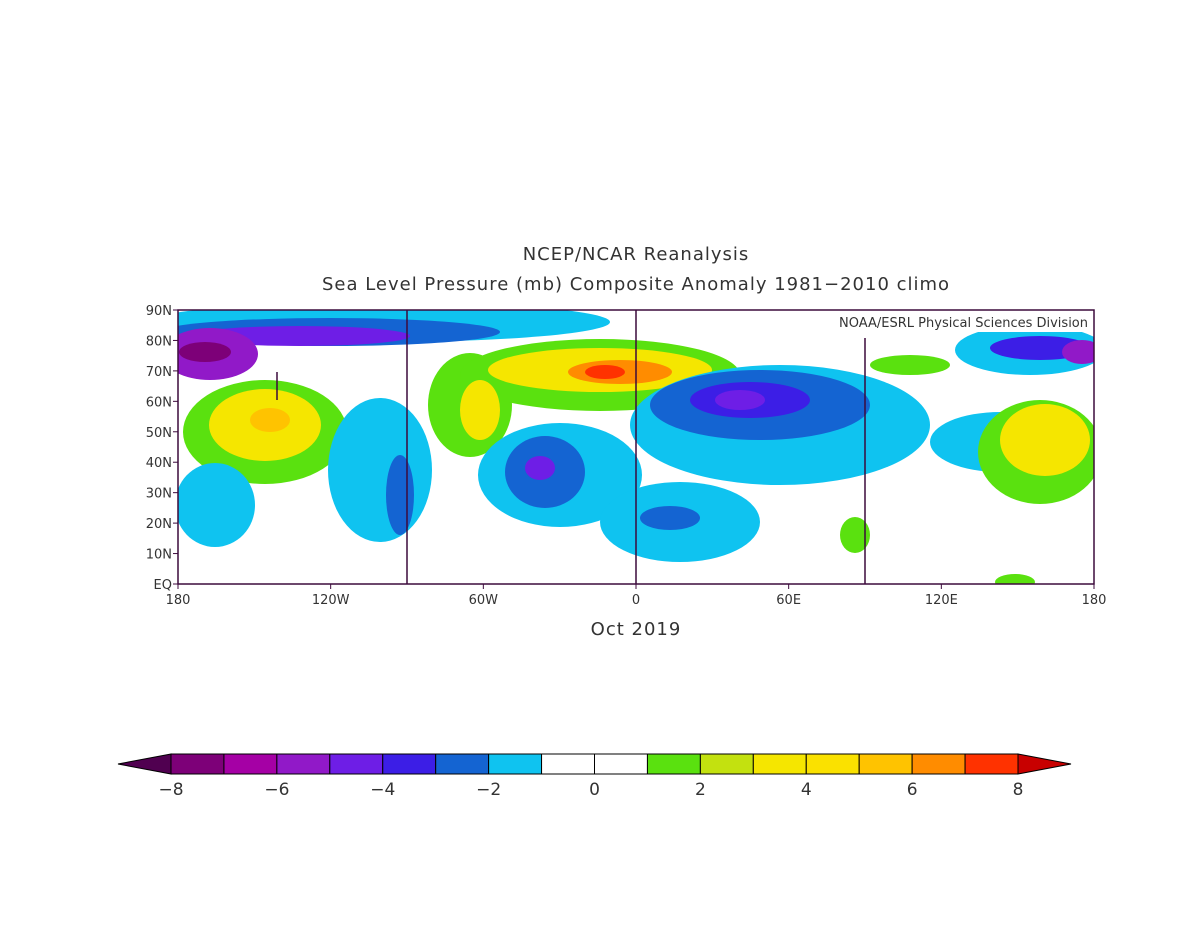  What do you see at coordinates (806, 790) in the screenshot?
I see `colorbar-label: 4` at bounding box center [806, 790].